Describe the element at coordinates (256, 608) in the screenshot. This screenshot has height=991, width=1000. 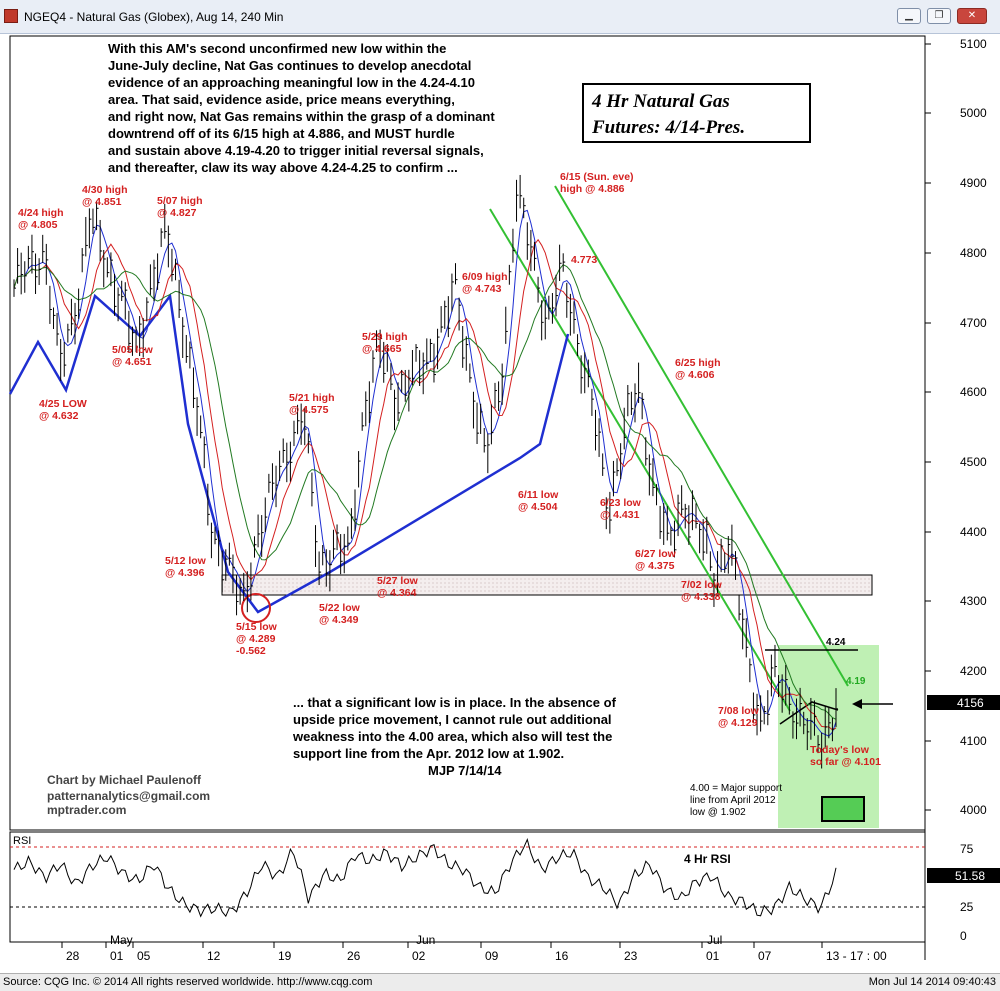
I see `low-circle` at that location.